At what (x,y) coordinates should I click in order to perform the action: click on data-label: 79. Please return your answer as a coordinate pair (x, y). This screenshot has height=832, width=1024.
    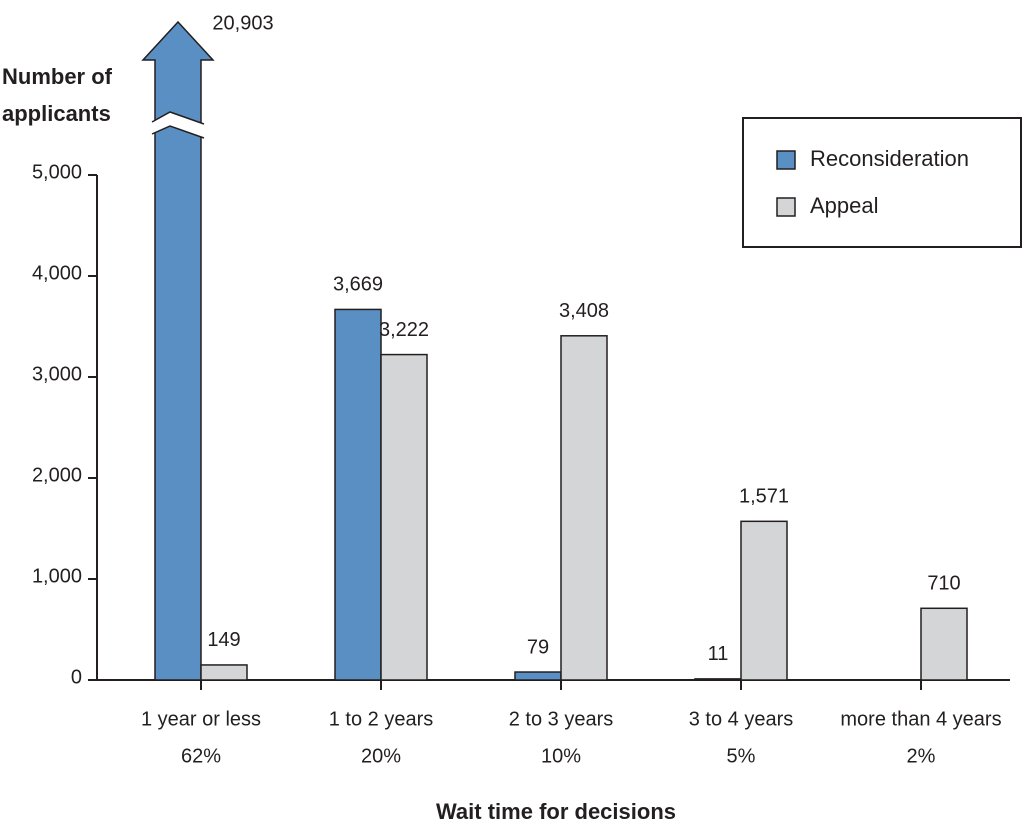
    Looking at the image, I should click on (538, 647).